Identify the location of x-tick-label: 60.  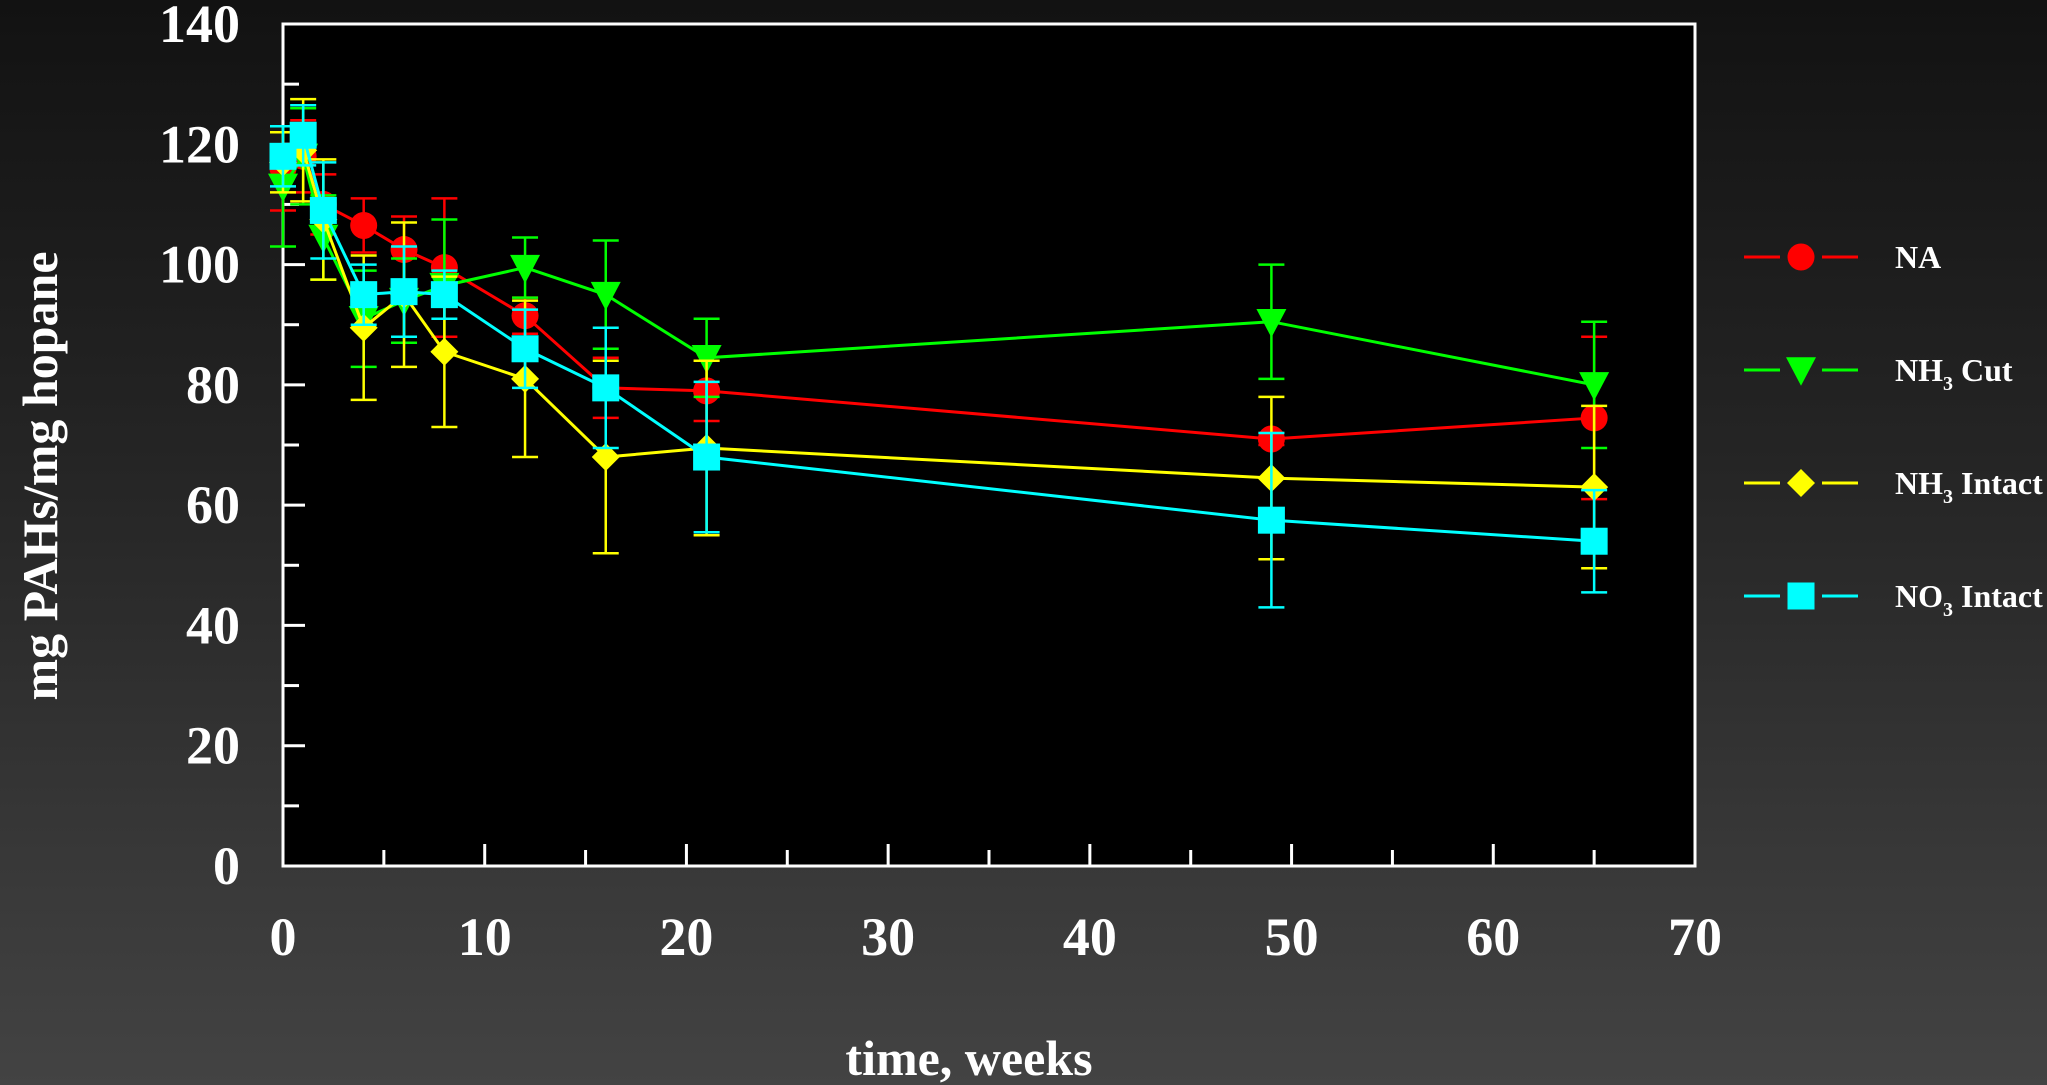
(1493, 937).